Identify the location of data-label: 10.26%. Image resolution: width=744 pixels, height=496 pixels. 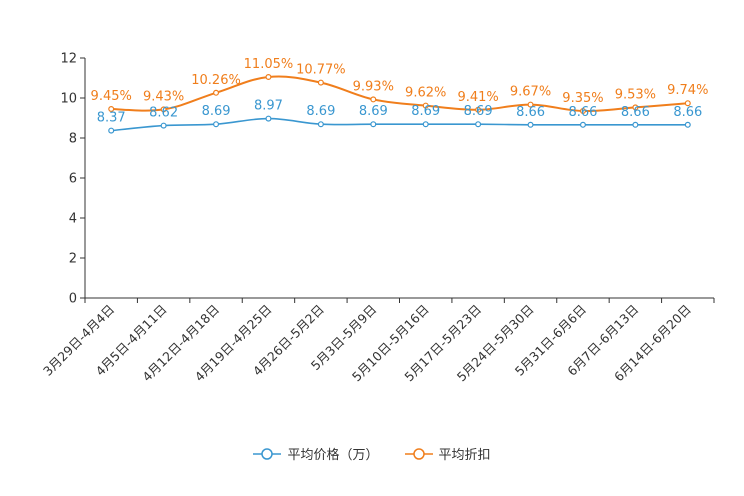
(216, 80).